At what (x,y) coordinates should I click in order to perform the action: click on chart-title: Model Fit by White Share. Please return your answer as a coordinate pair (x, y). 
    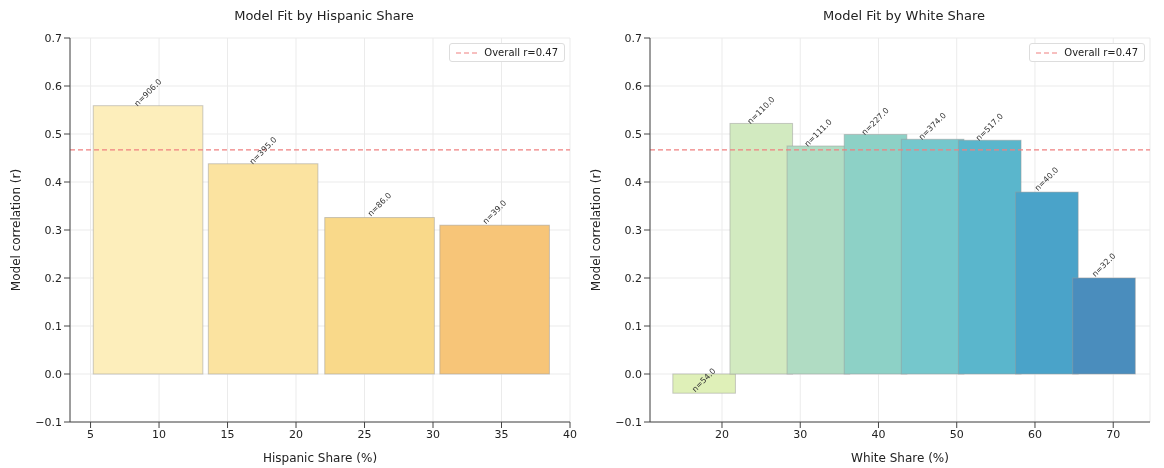
    Looking at the image, I should click on (904, 16).